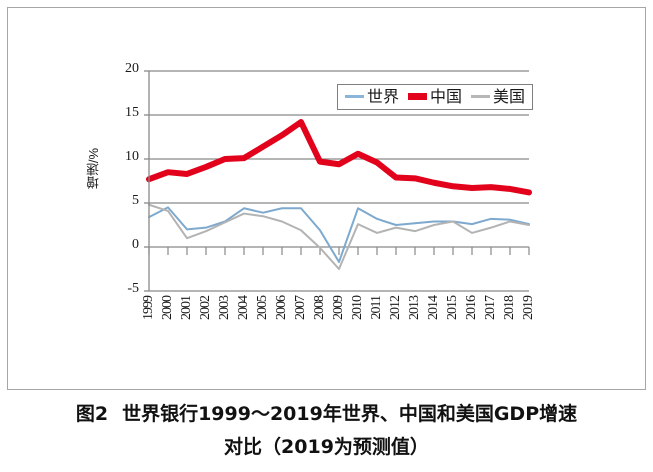  What do you see at coordinates (224, 308) in the screenshot?
I see `x-tick-label: 2003` at bounding box center [224, 308].